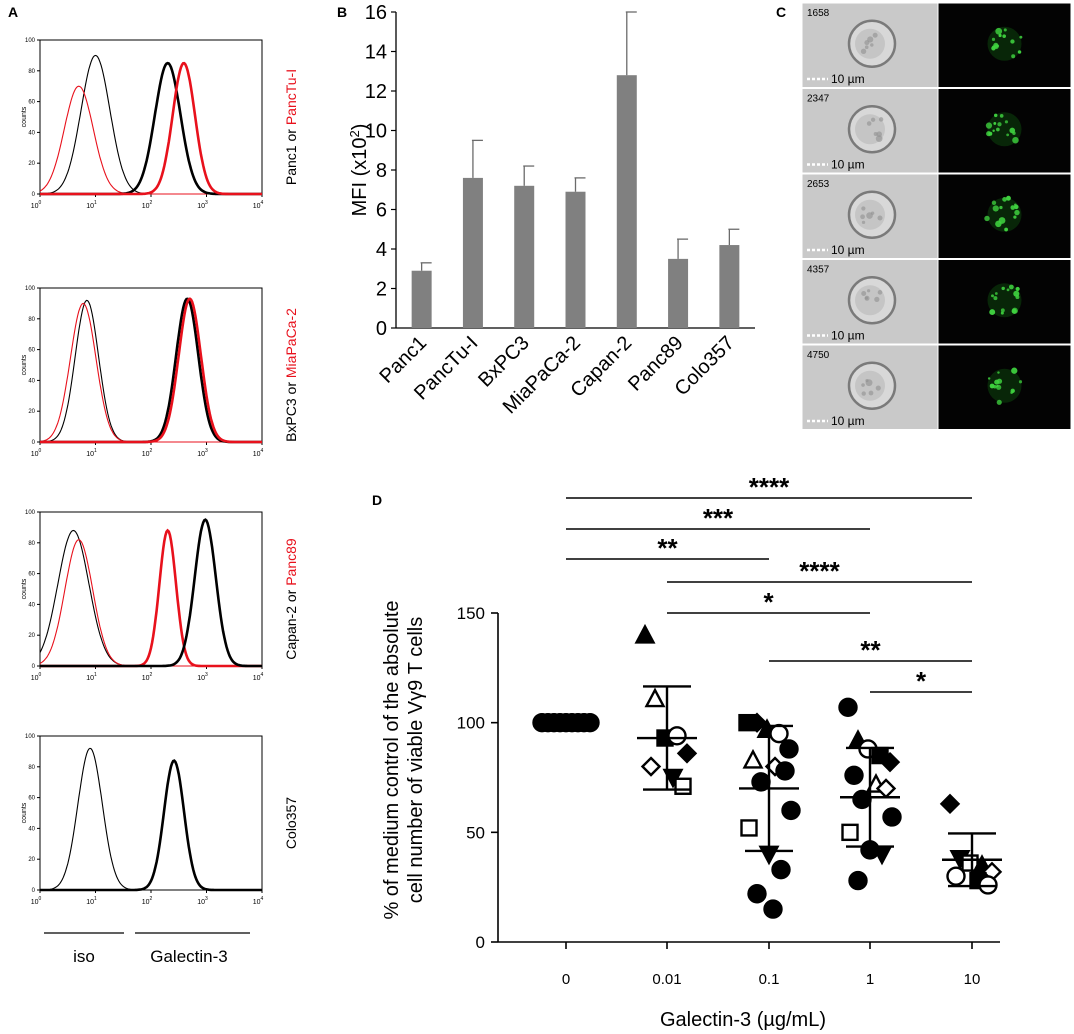  I want to click on y-tick-label: 20, so click(31, 636).